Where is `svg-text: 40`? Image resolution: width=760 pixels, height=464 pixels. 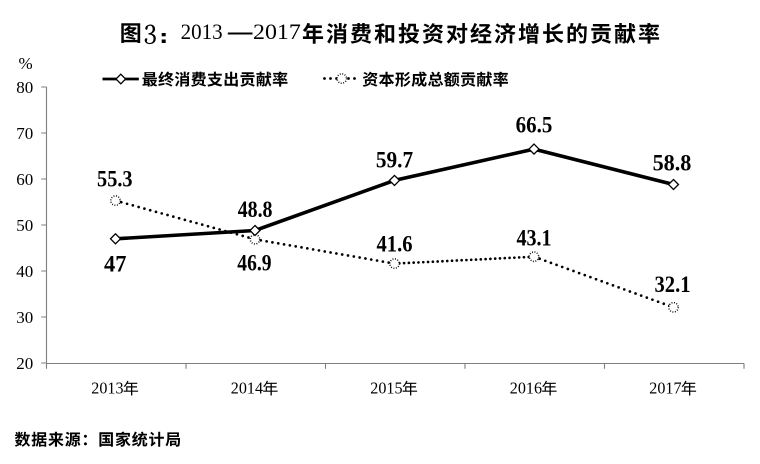
svg-text: 40 is located at coordinates (24, 271).